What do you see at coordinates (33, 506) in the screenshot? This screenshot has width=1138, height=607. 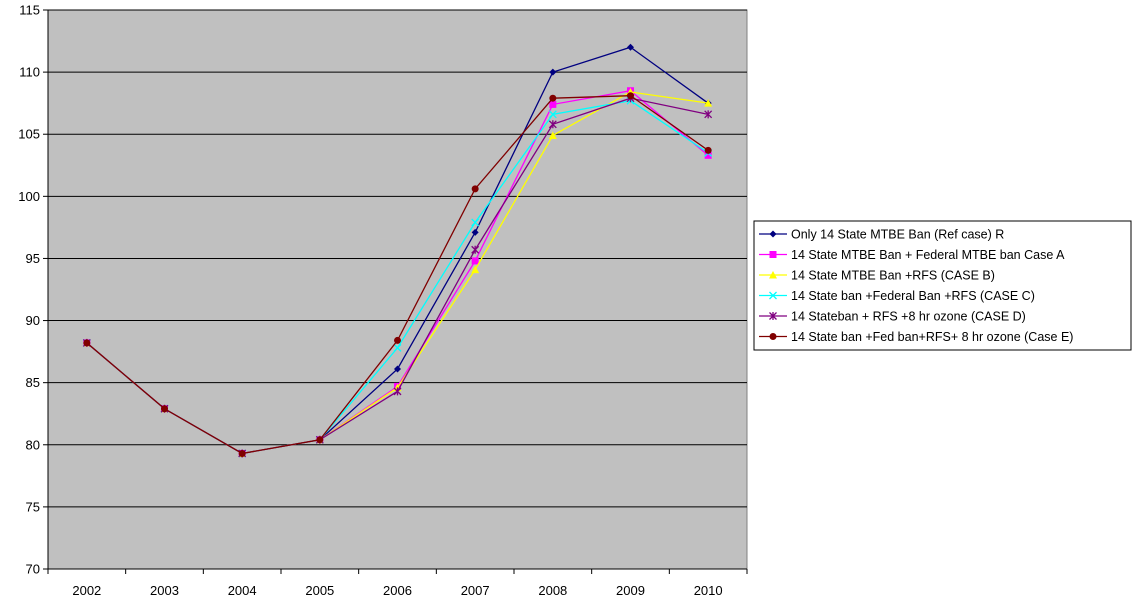 I see `y-tick-label: 75` at bounding box center [33, 506].